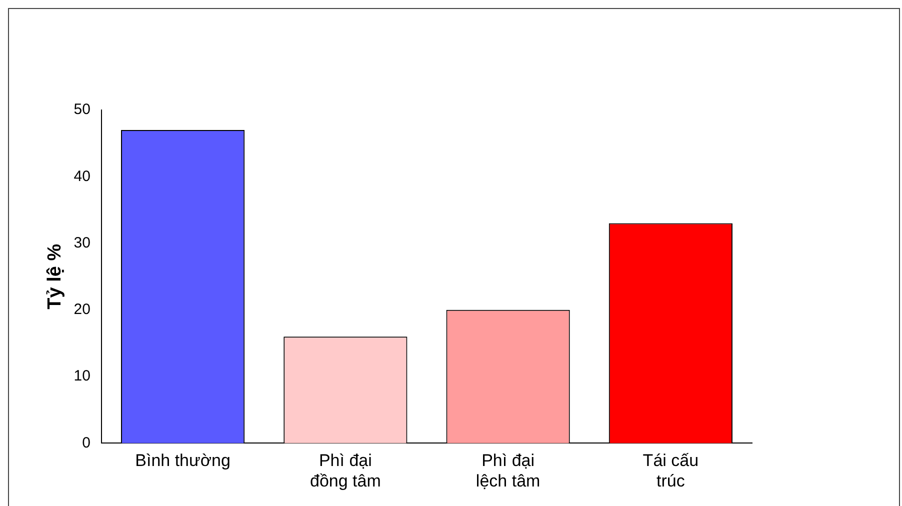 Image resolution: width=902 pixels, height=506 pixels. I want to click on y-tick-label: 0, so click(86, 443).